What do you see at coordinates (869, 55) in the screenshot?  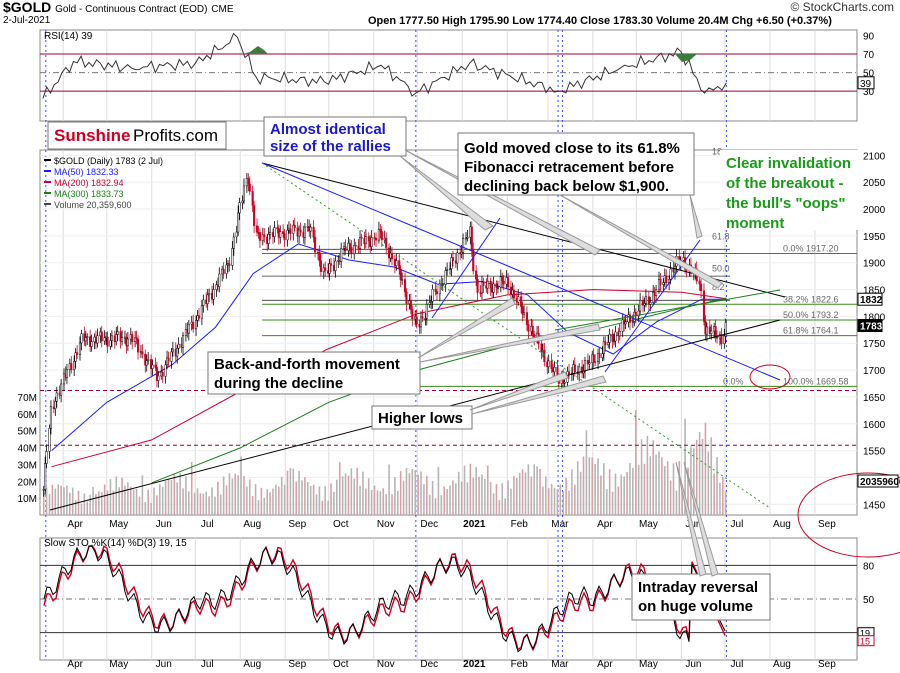 I see `rsi-tick-label: 70` at bounding box center [869, 55].